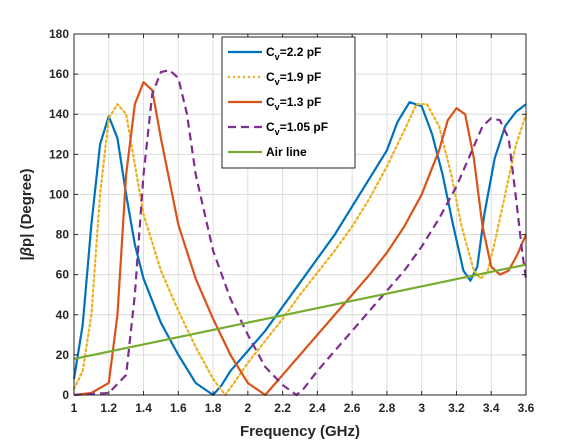 The image size is (581, 443). What do you see at coordinates (26, 208) in the screenshot?
I see `y-axis-title-part-2: p| (Degree)` at bounding box center [26, 208].